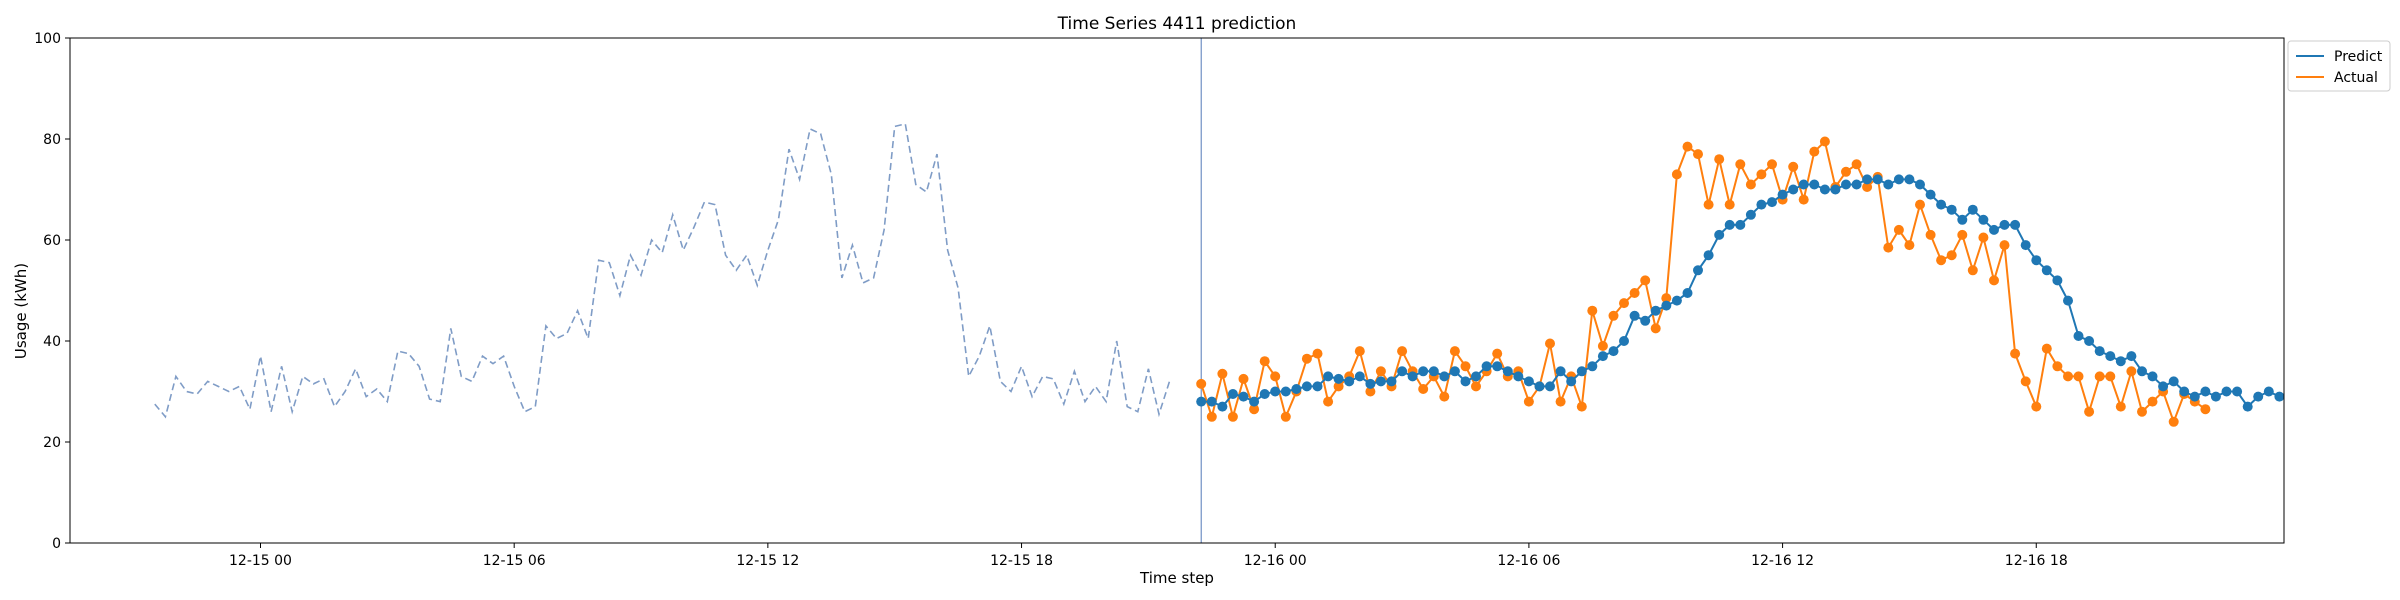 The width and height of the screenshot is (2400, 600). Describe the element at coordinates (1782, 561) in the screenshot. I see `x-tick-label: 12-16 12` at that location.